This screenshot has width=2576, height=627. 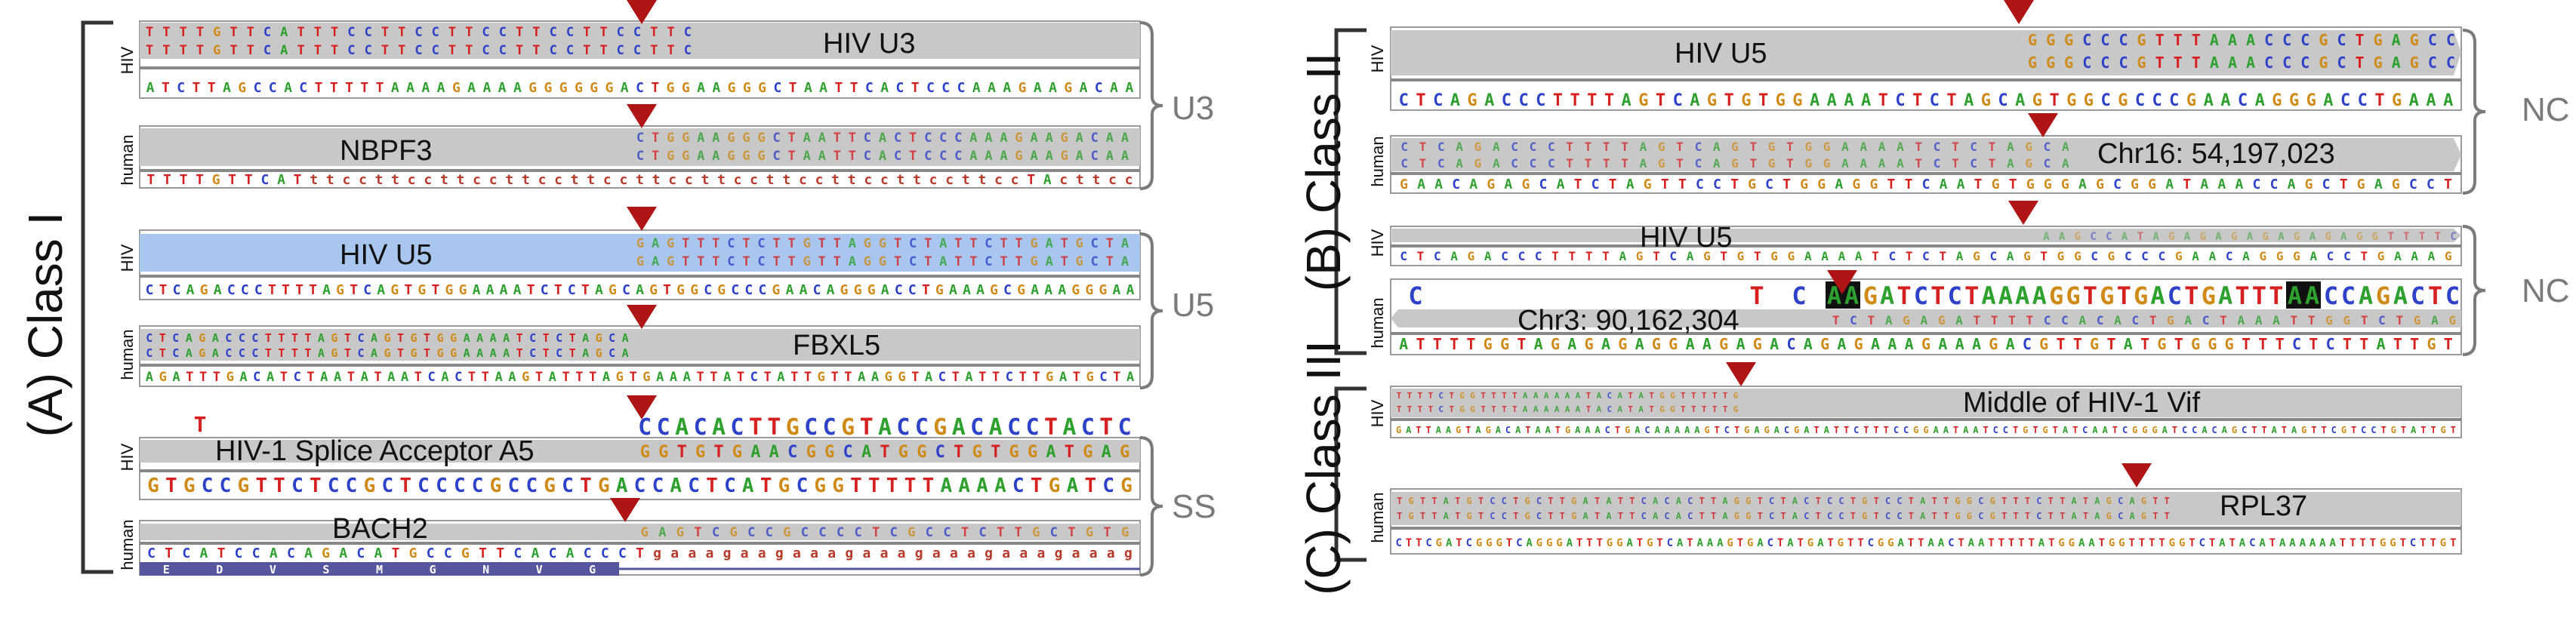 I want to click on base-panels-c2-ref-58: A, so click(x=1981, y=543).